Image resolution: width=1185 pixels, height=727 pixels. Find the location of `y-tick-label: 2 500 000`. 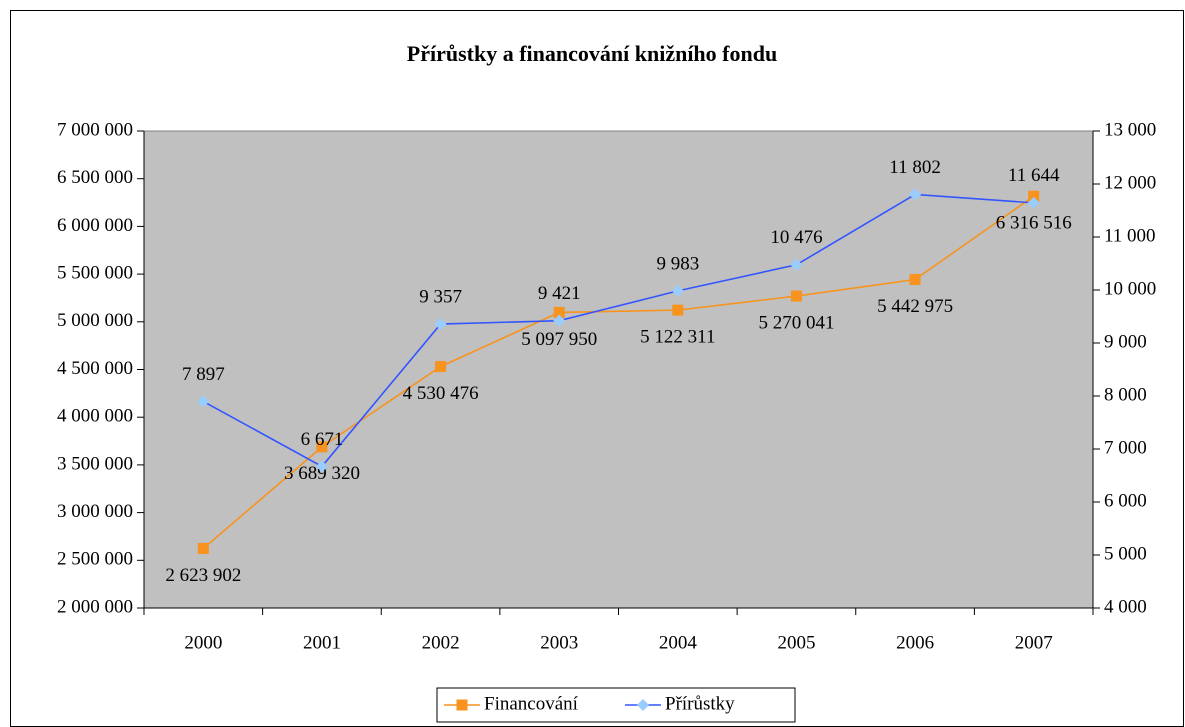

y-tick-label: 2 500 000 is located at coordinates (95, 559).